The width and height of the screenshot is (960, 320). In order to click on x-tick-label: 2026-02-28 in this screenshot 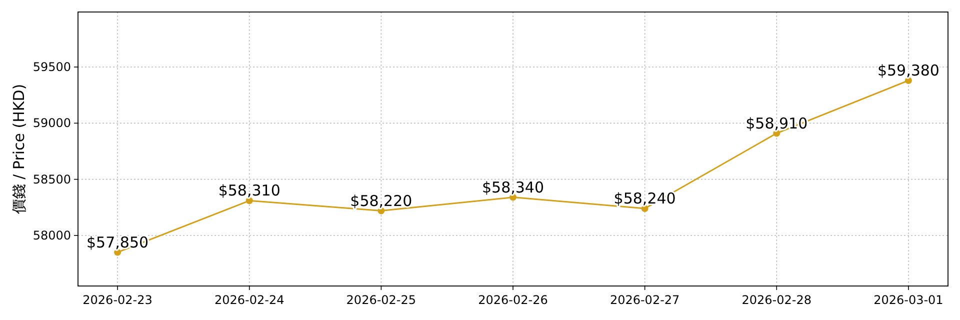, I will do `click(777, 300)`.